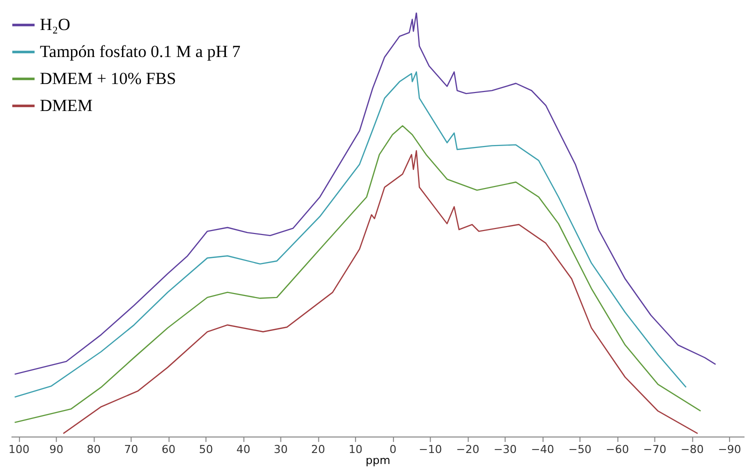 Image resolution: width=750 pixels, height=469 pixels. Describe the element at coordinates (131, 449) in the screenshot. I see `x-tick-label: 70` at that location.